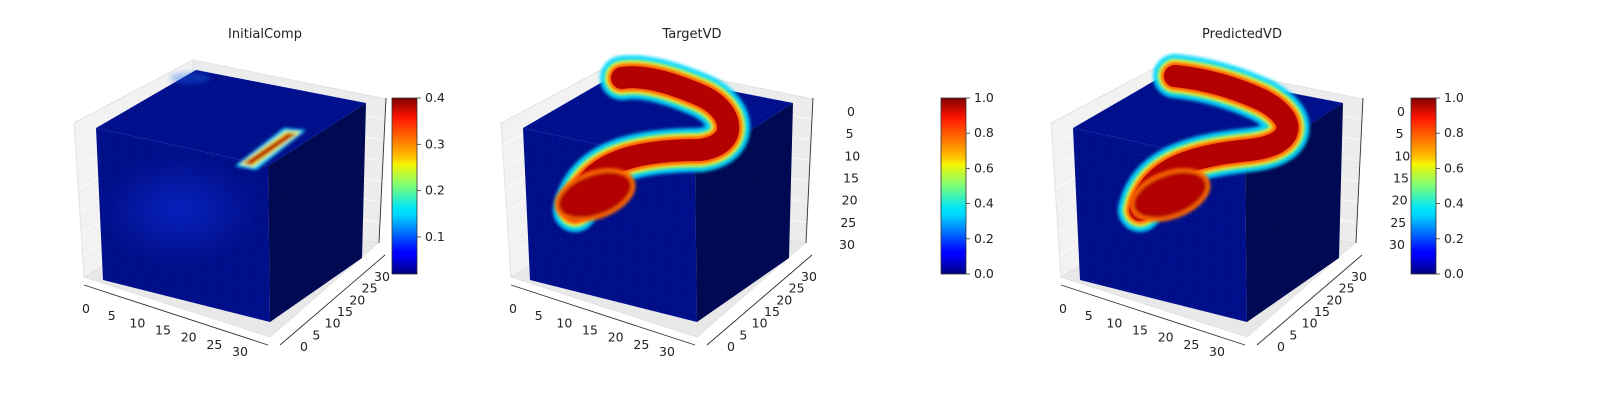 The width and height of the screenshot is (1600, 400). I want to click on colorbar-tick-label: 0.1, so click(435, 236).